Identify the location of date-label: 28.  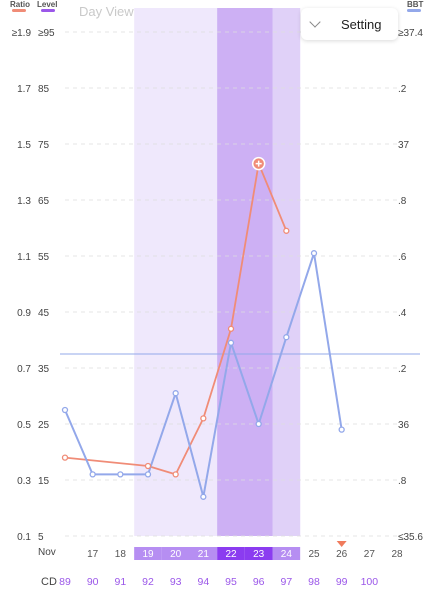
(397, 554).